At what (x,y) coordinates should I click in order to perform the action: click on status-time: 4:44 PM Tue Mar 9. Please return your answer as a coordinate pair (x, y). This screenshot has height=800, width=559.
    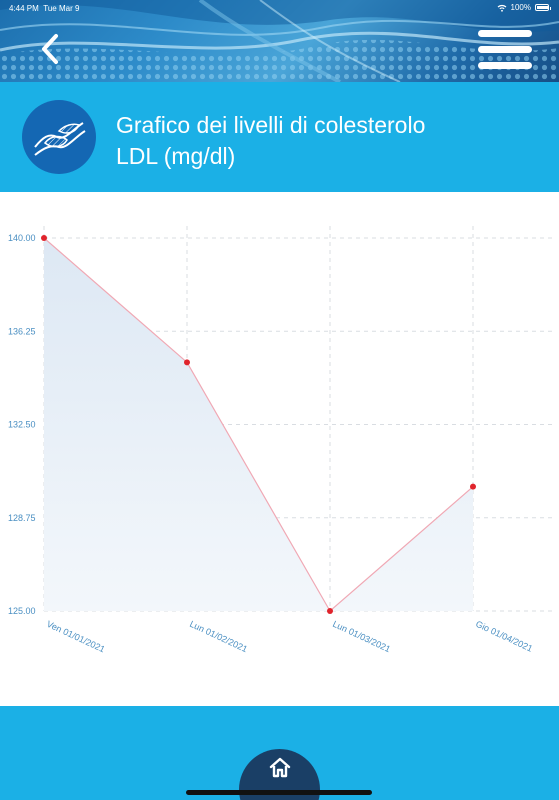
    Looking at the image, I should click on (44, 8).